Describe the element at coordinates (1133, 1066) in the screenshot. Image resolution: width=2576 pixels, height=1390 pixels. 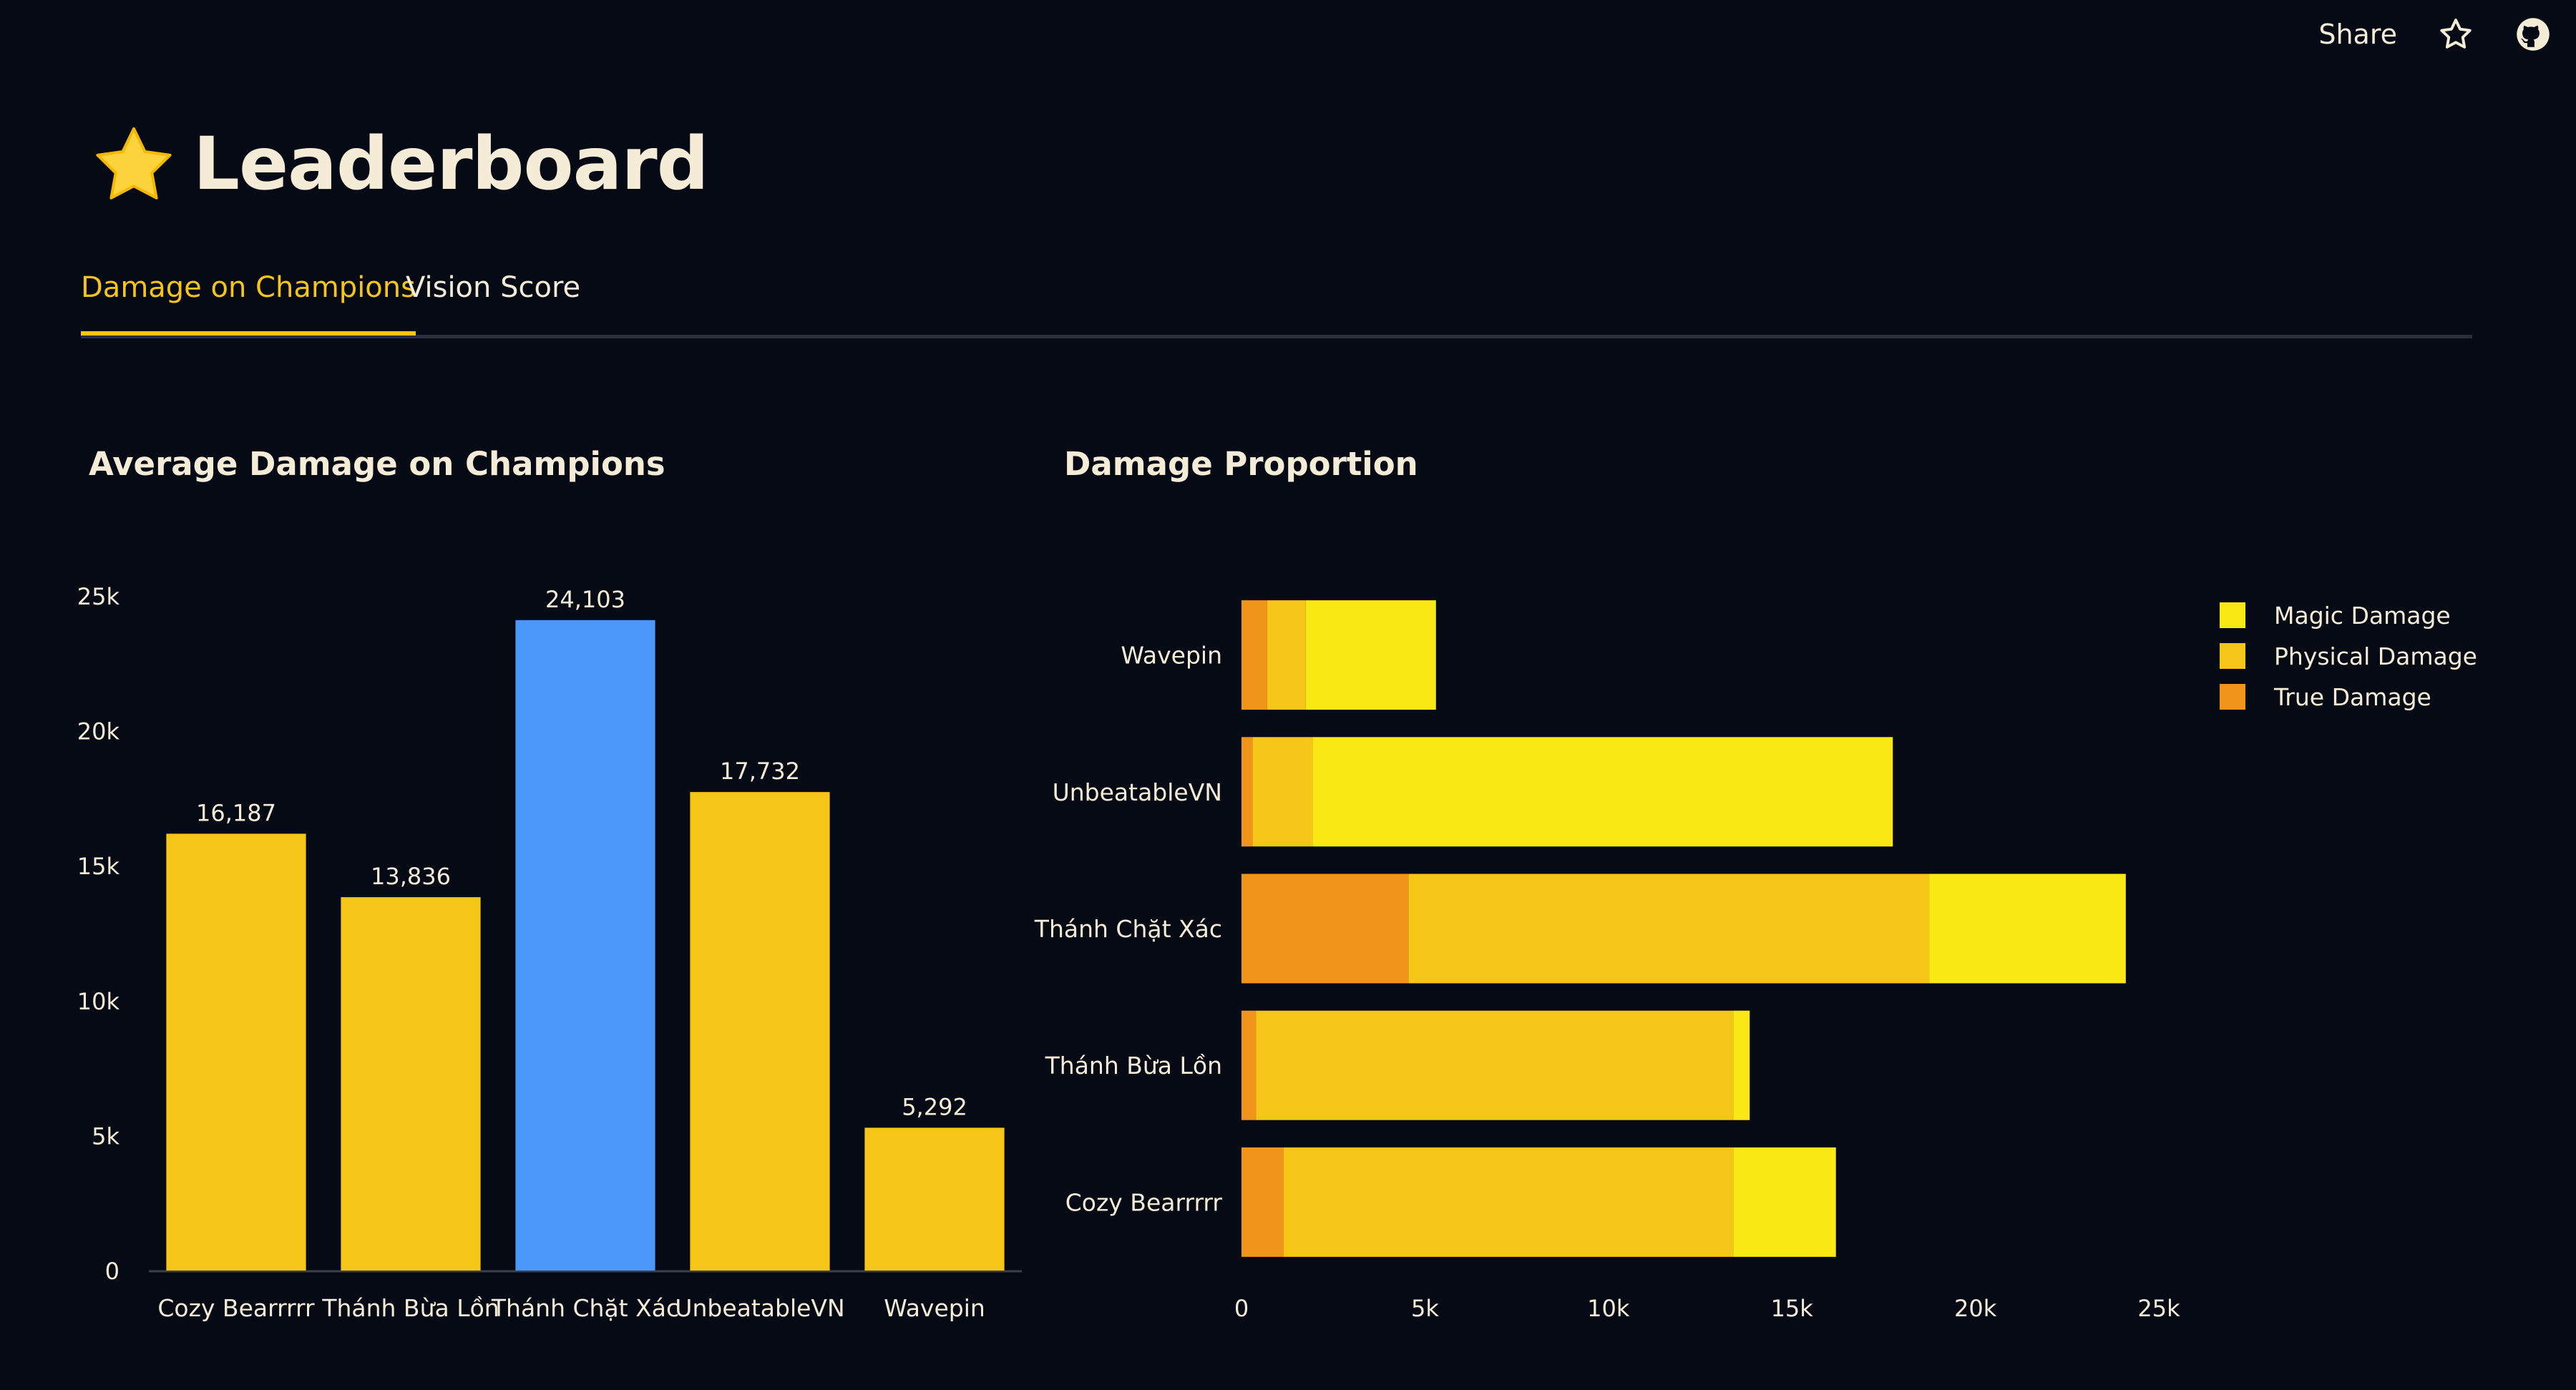
I see `y-tick-label: Thánh Bừa Lồn` at that location.